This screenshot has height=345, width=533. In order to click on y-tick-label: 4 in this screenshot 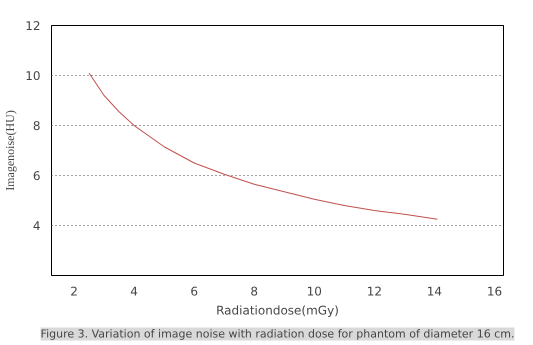, I will do `click(36, 226)`.